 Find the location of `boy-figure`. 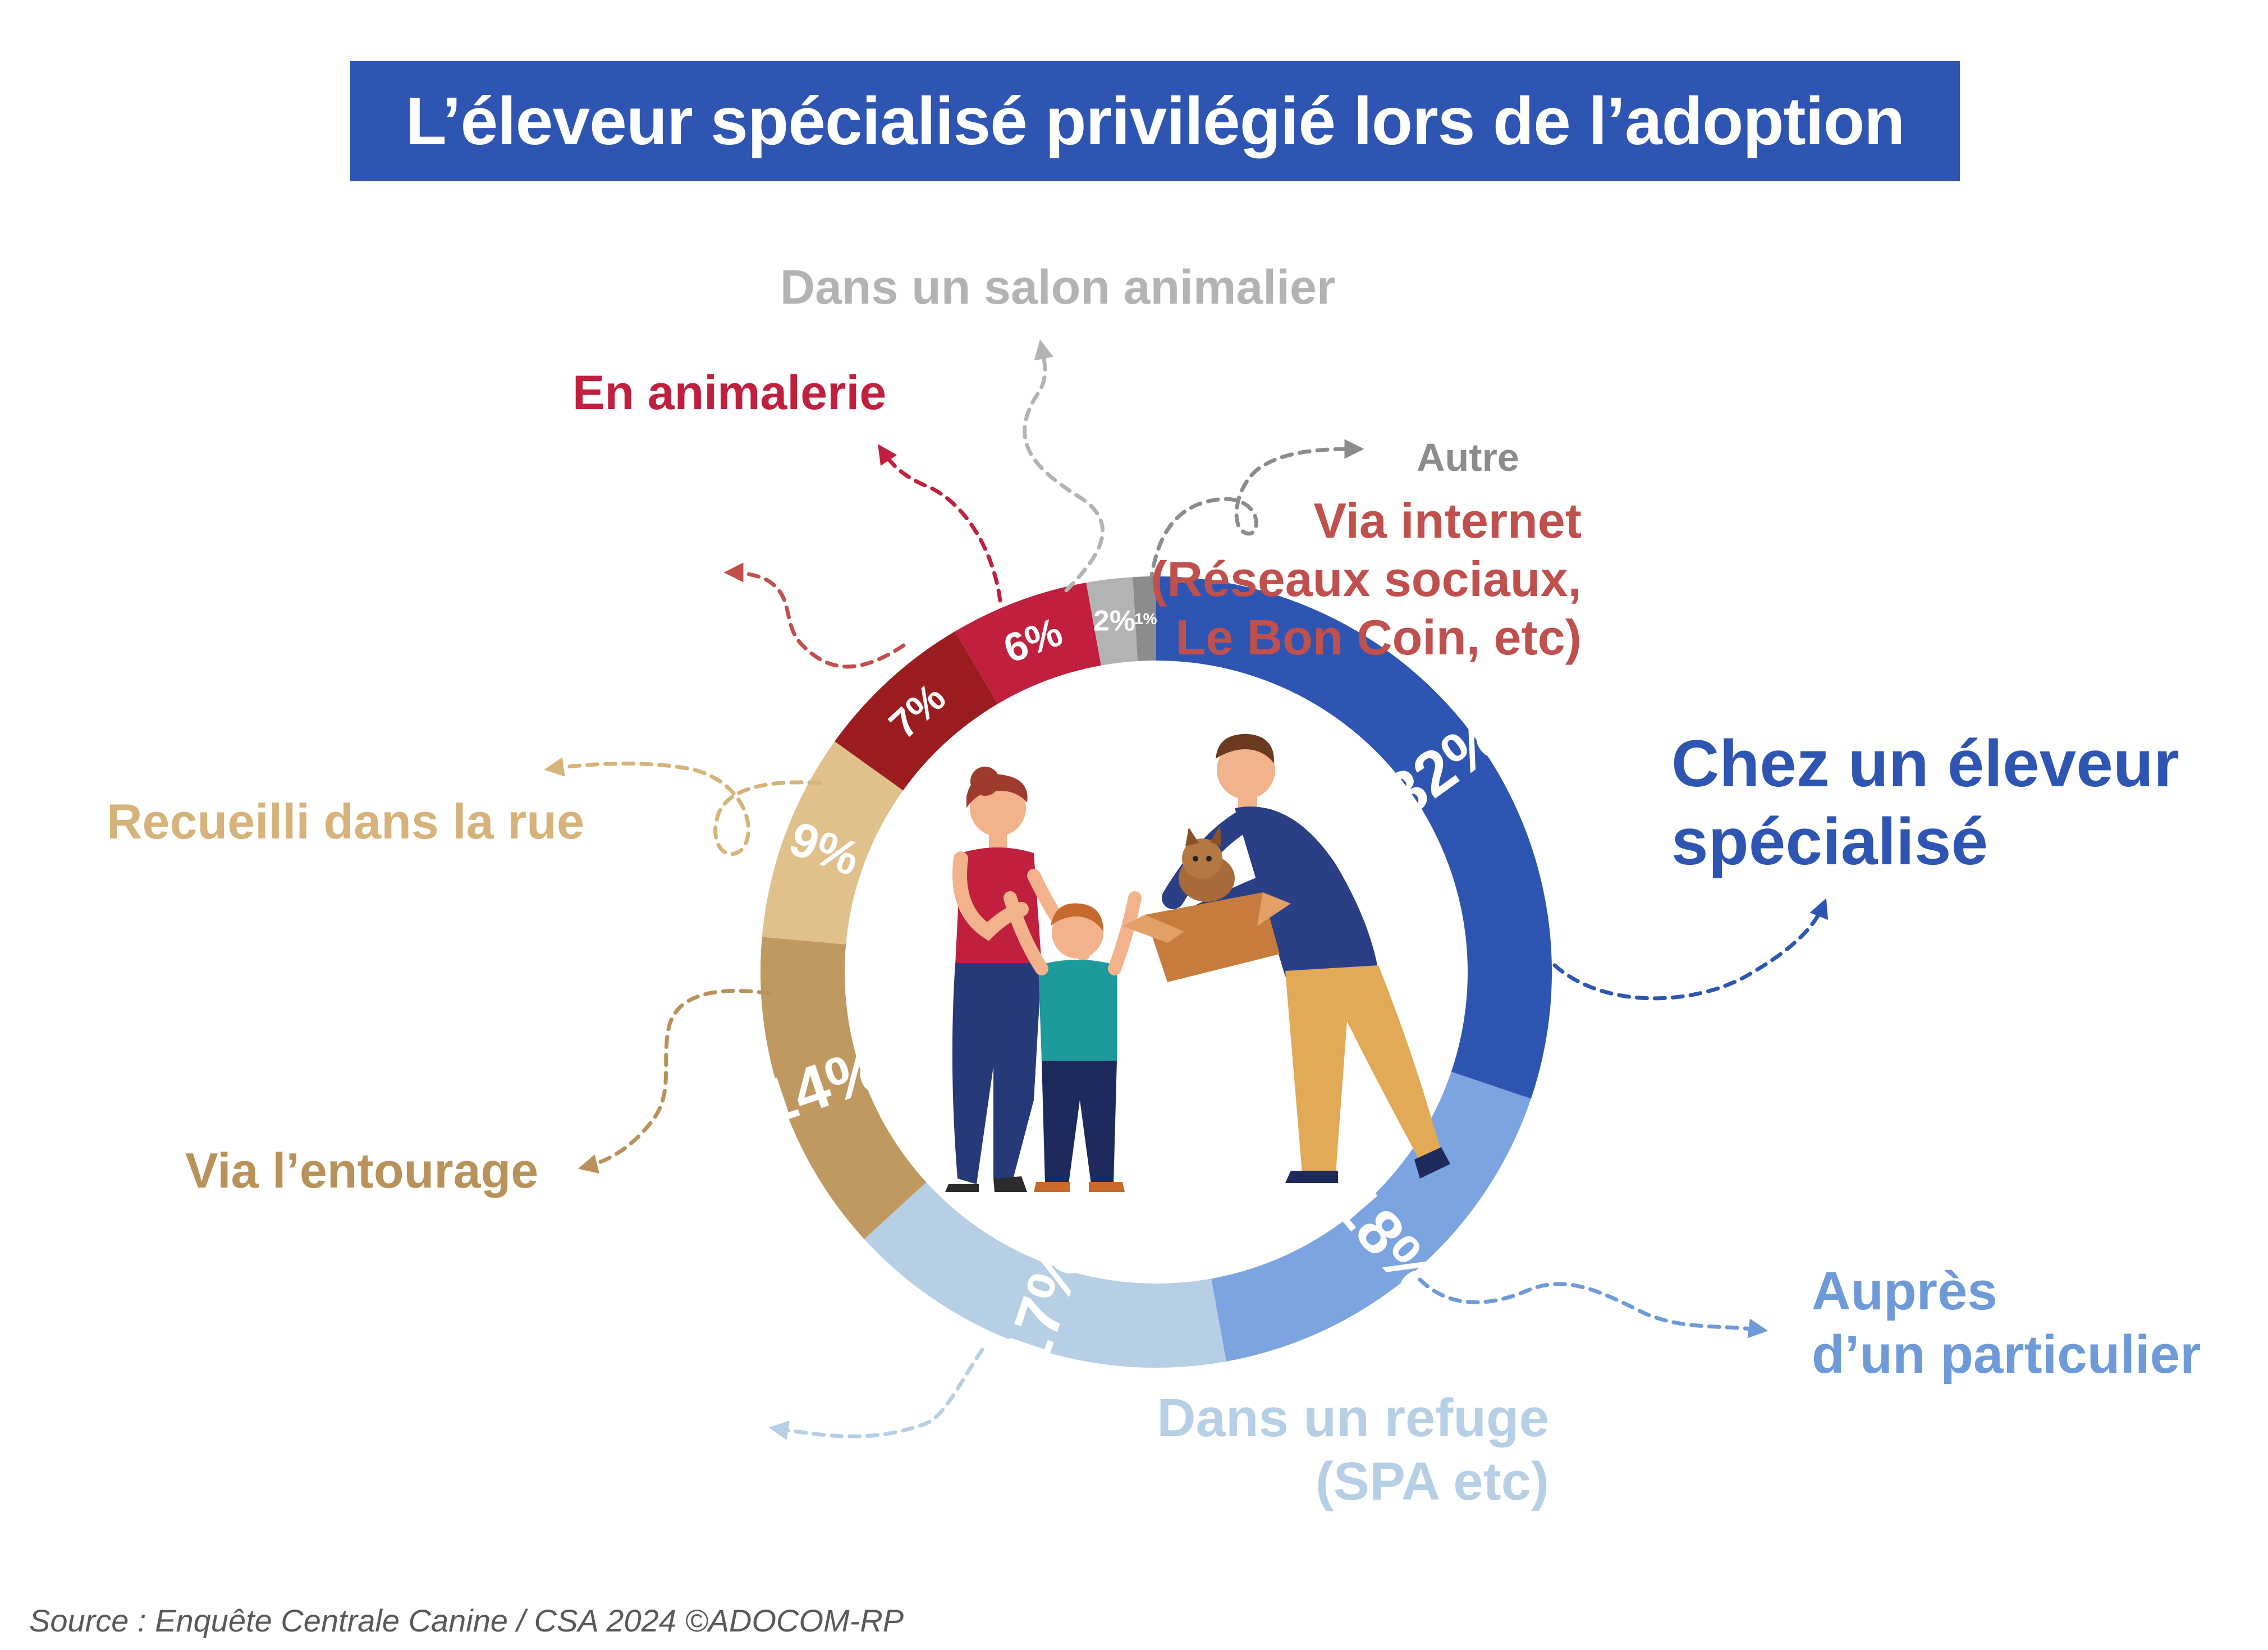

boy-figure is located at coordinates (1073, 1041).